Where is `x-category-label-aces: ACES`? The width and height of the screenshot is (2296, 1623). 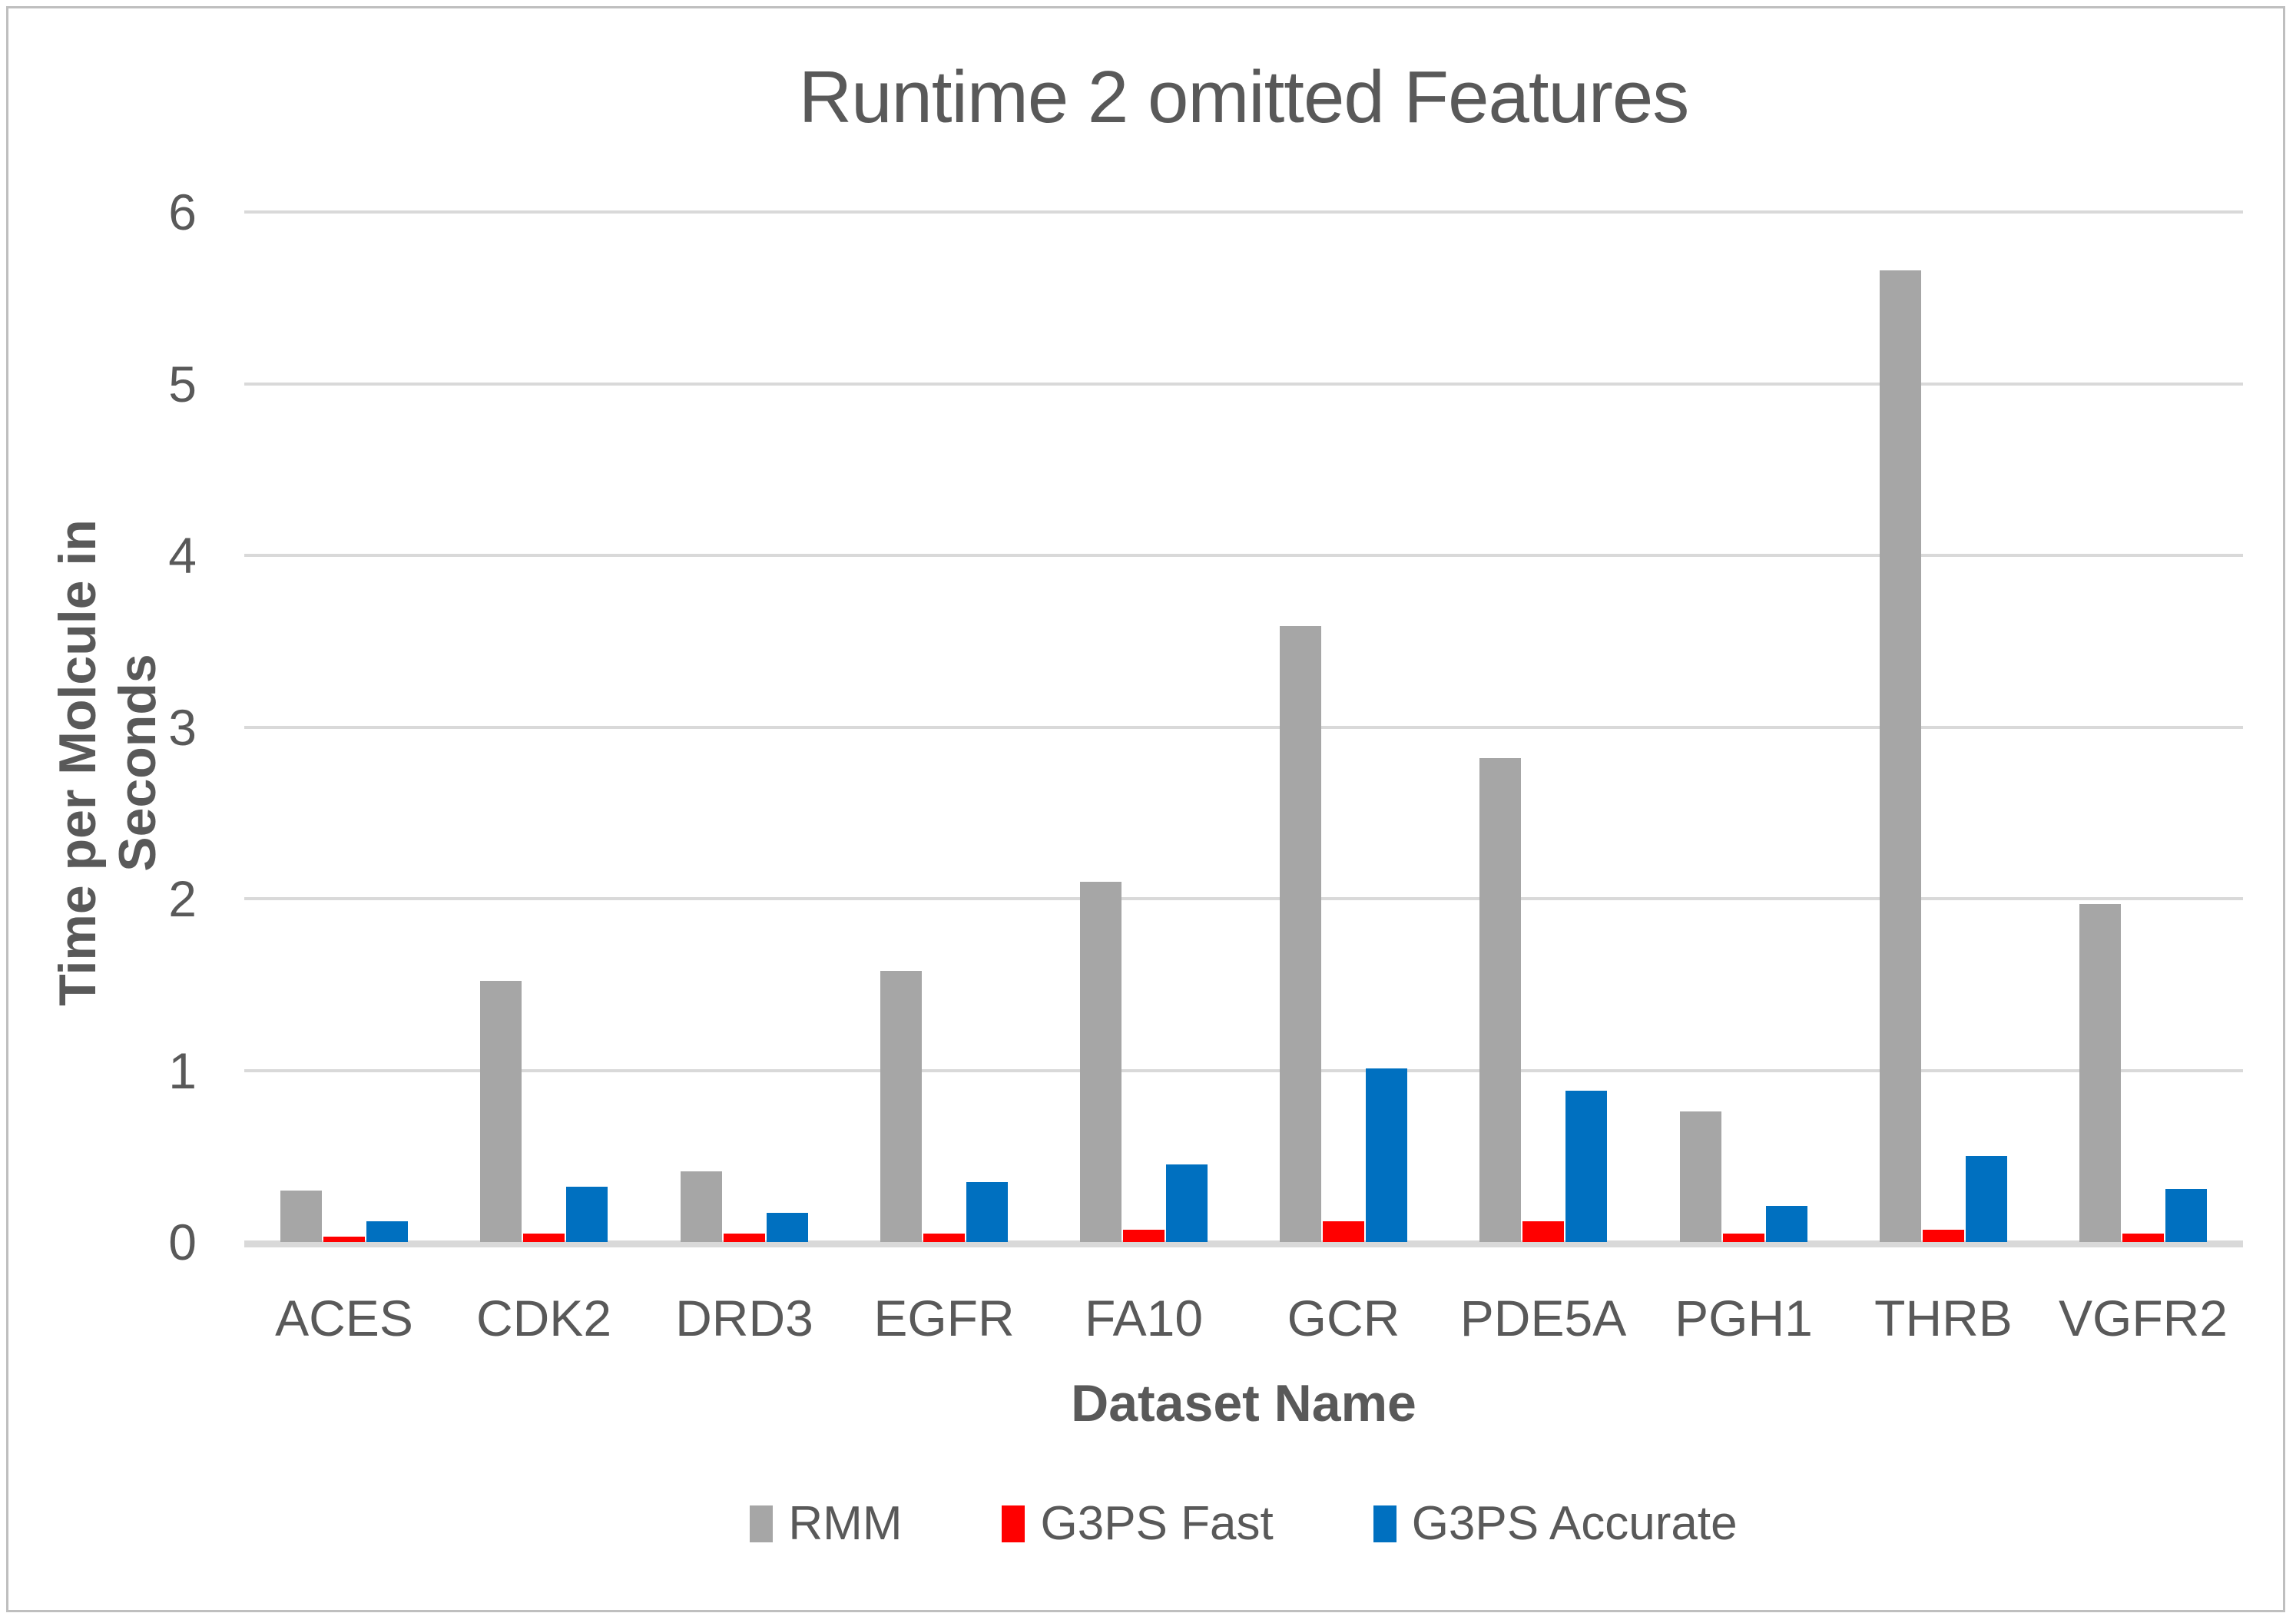
x-category-label-aces: ACES is located at coordinates (344, 1318).